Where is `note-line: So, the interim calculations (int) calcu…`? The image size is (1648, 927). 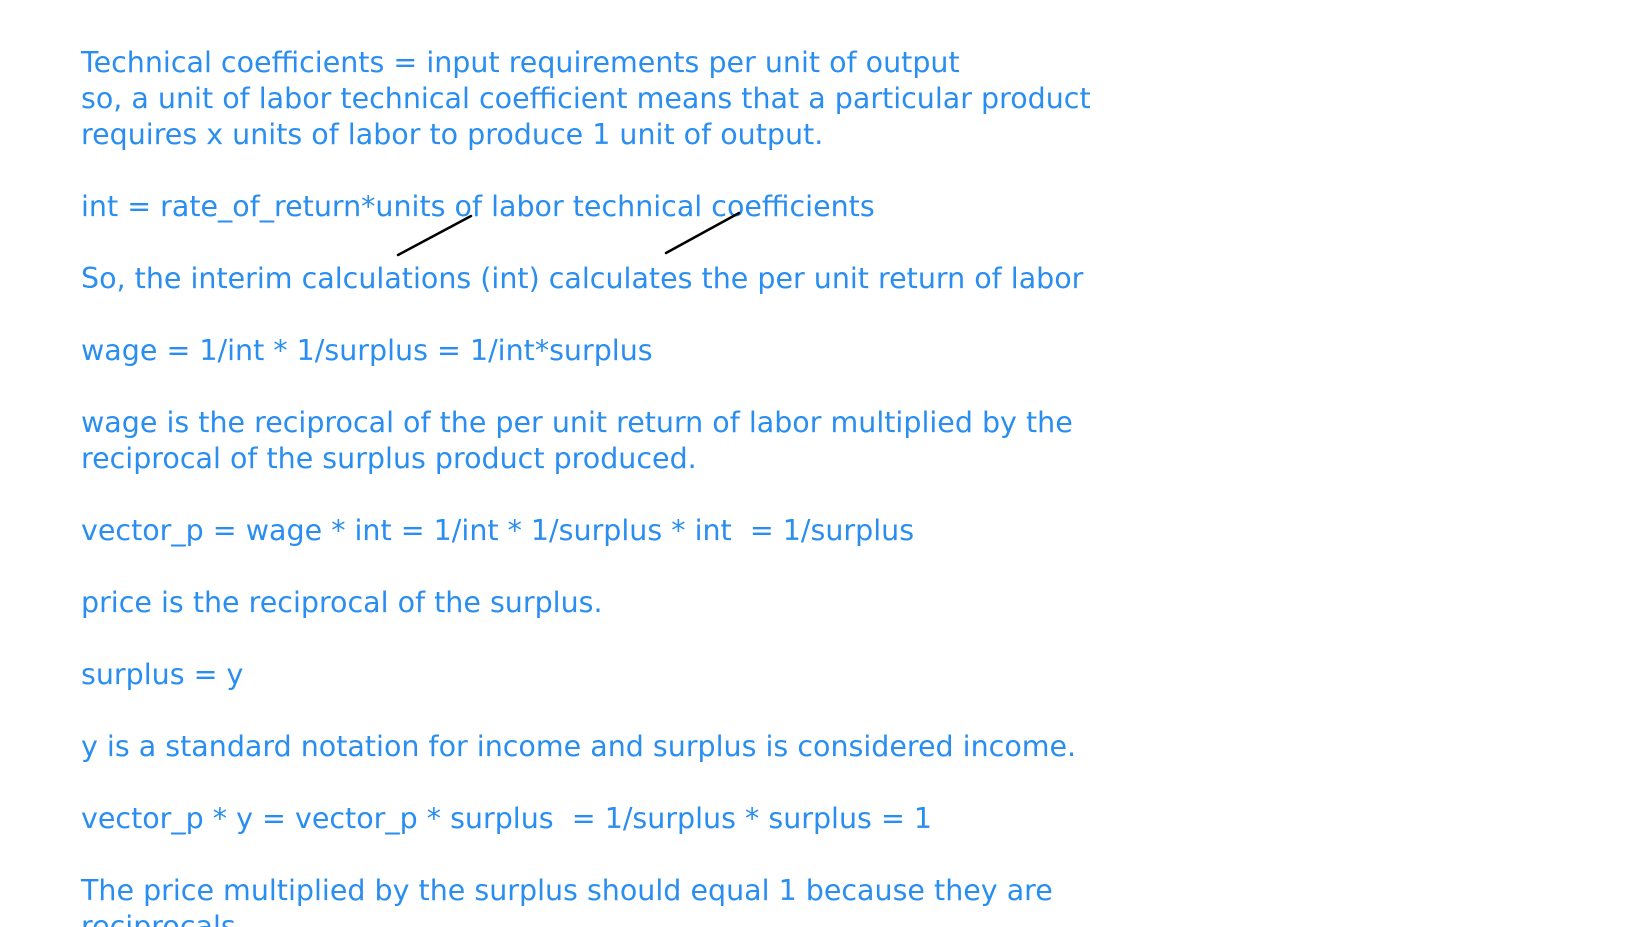 note-line: So, the interim calculations (int) calcu… is located at coordinates (582, 278).